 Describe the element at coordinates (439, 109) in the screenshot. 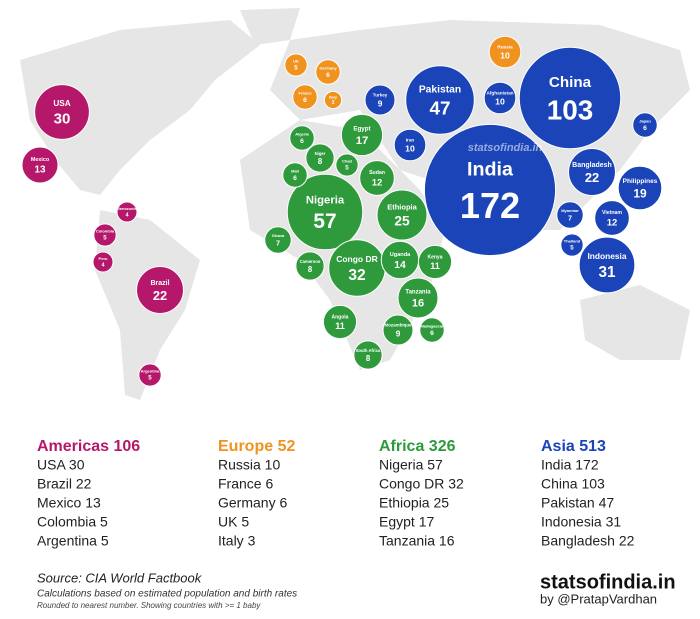

I see `bubble-value: 47` at that location.